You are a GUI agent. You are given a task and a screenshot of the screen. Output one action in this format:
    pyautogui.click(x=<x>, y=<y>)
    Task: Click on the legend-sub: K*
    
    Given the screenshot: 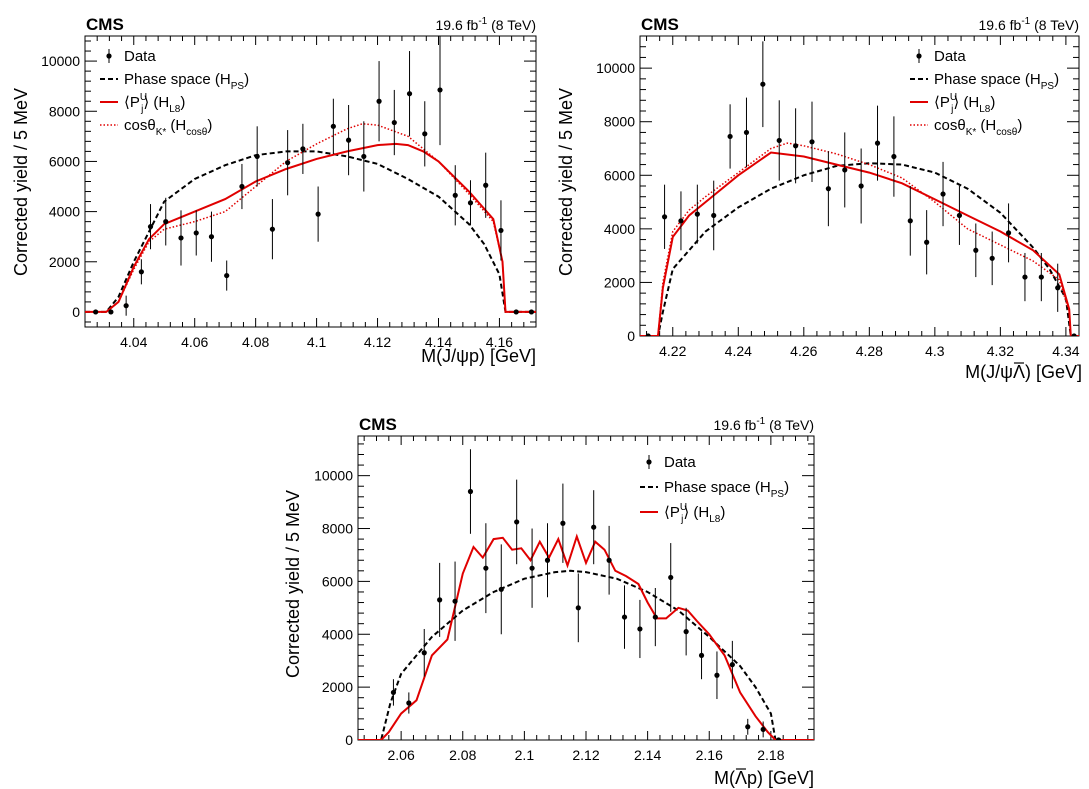 What is the action you would take?
    pyautogui.click(x=161, y=132)
    